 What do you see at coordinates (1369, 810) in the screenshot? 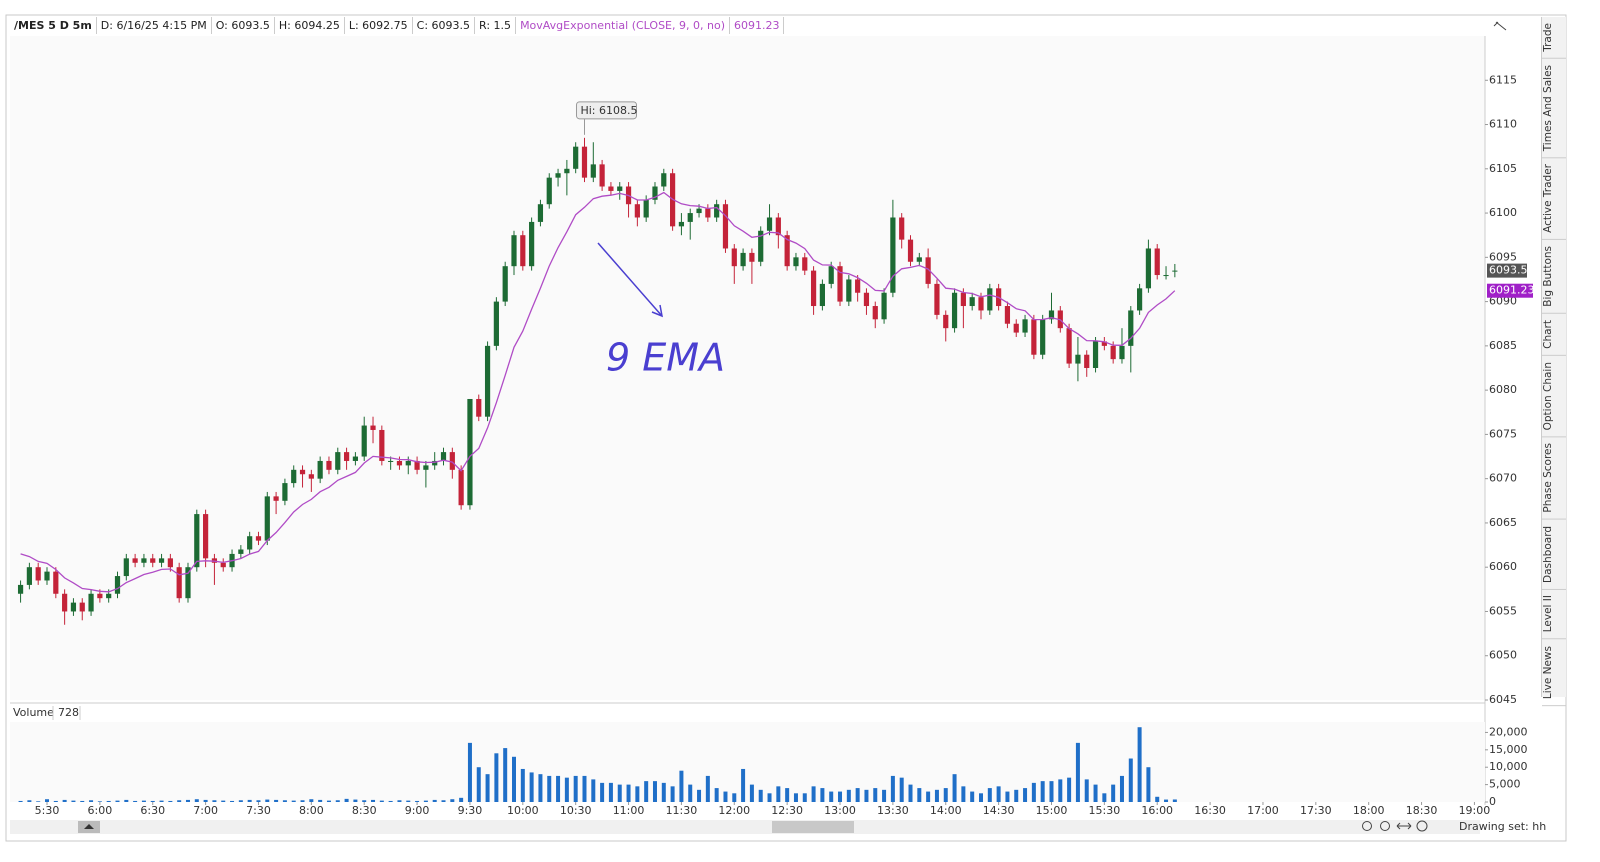
I see `x-tick-label: 18:00` at bounding box center [1369, 810].